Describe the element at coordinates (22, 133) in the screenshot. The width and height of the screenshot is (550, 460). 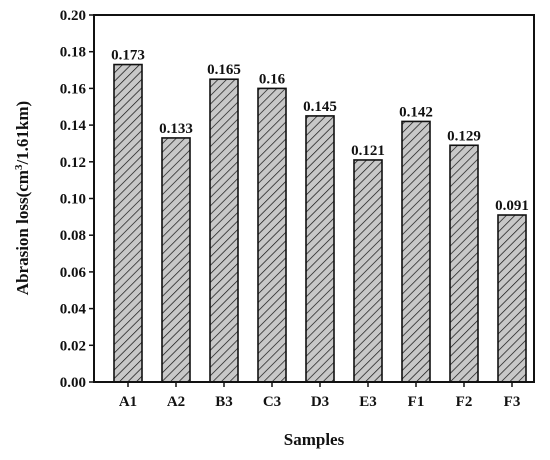
I see `y-axis-title-tail: /1.61km)` at that location.